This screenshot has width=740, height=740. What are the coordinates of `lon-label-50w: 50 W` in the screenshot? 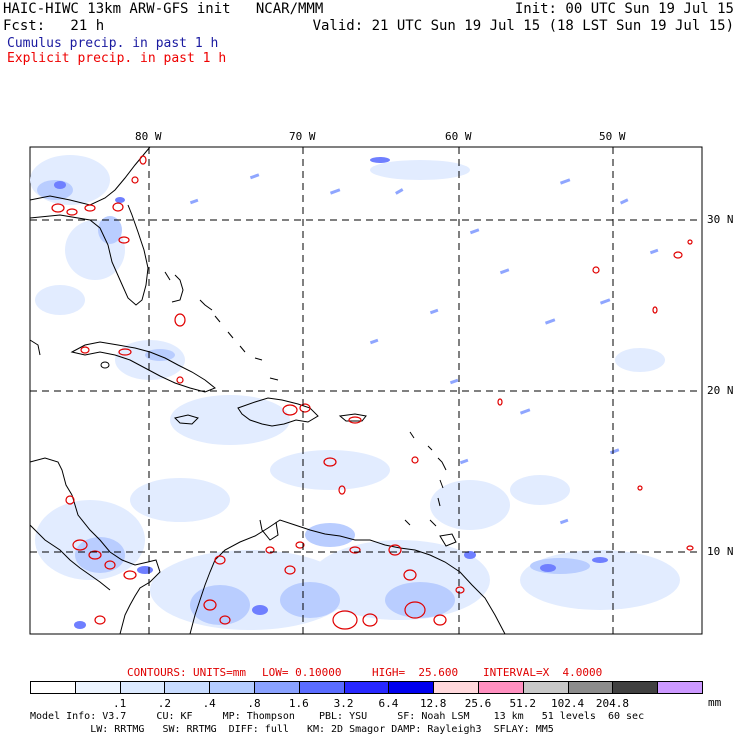 It's located at (612, 136).